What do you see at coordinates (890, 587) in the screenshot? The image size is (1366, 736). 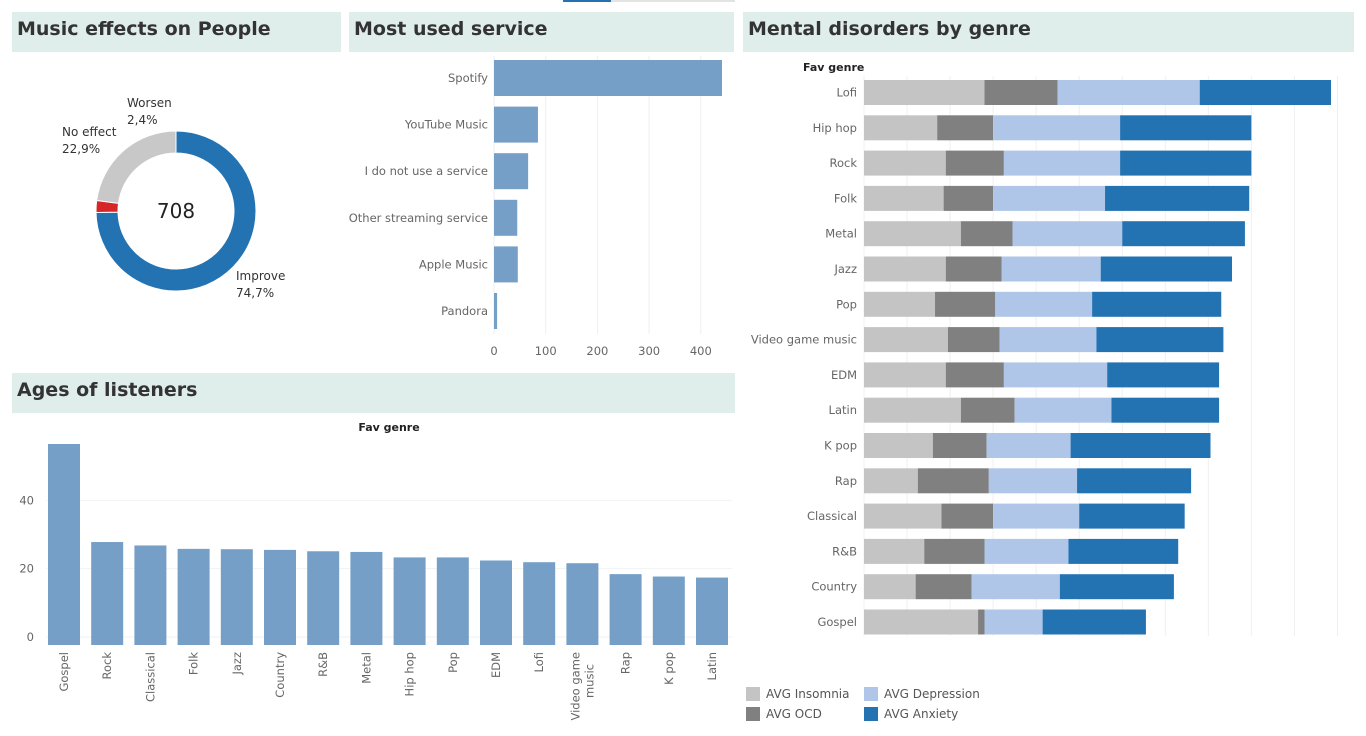 I see `mental-segment-country-avg-insomnia` at bounding box center [890, 587].